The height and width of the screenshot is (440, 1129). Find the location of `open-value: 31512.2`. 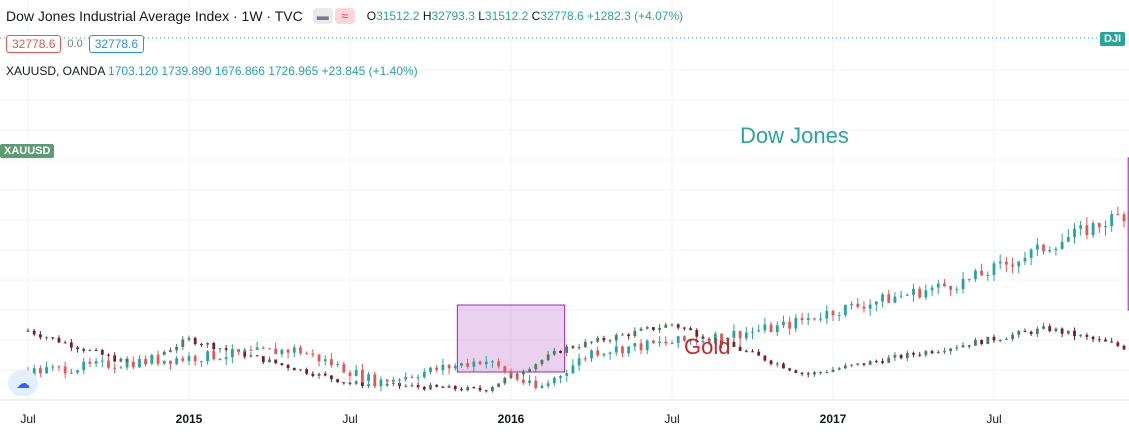

open-value: 31512.2 is located at coordinates (397, 16).